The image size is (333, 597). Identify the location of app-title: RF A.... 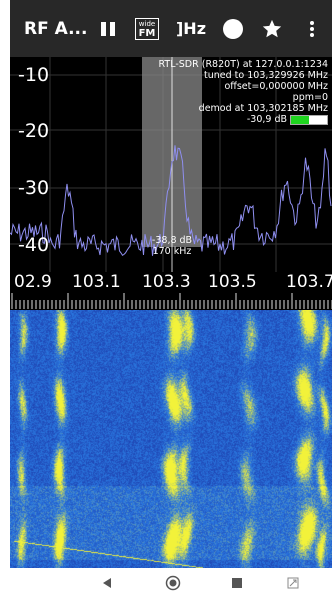
(55, 29).